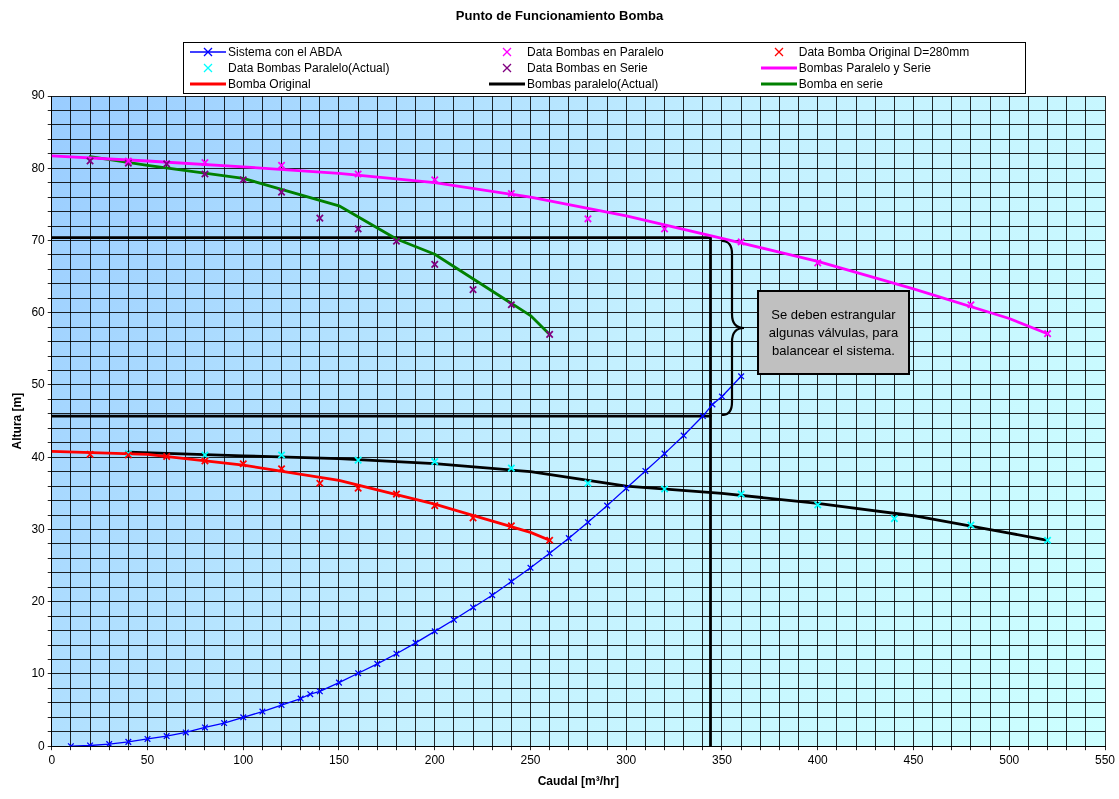 This screenshot has width=1119, height=799. I want to click on y-axis-title: Altura [m], so click(16, 421).